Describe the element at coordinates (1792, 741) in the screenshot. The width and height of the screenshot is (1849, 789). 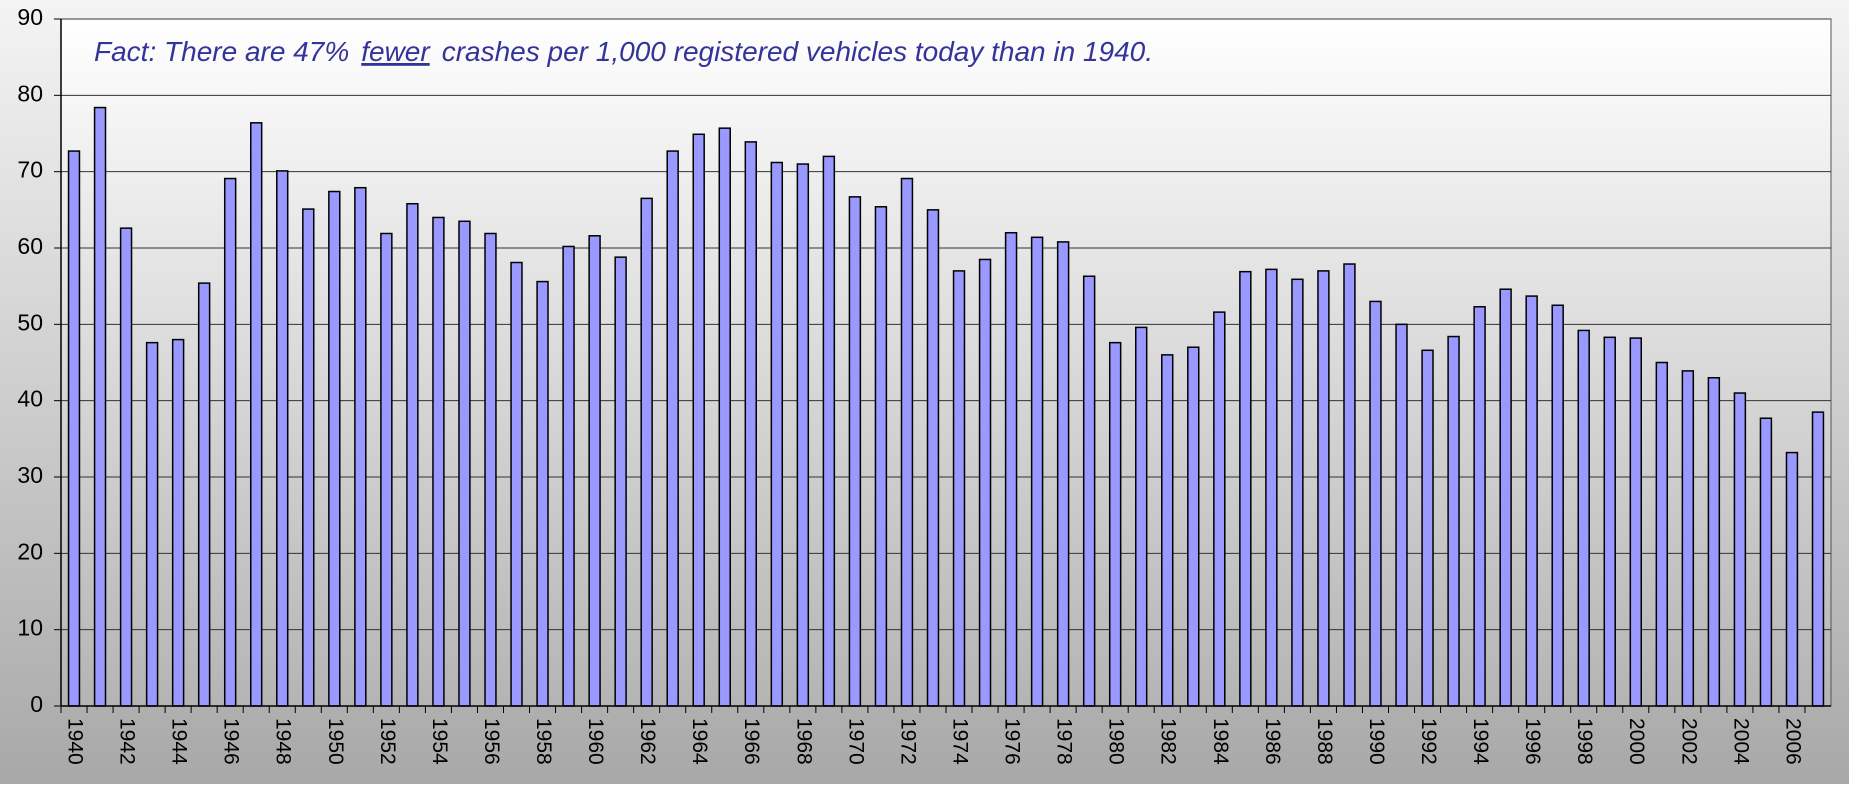
I see `x-tick-label: 2006` at that location.